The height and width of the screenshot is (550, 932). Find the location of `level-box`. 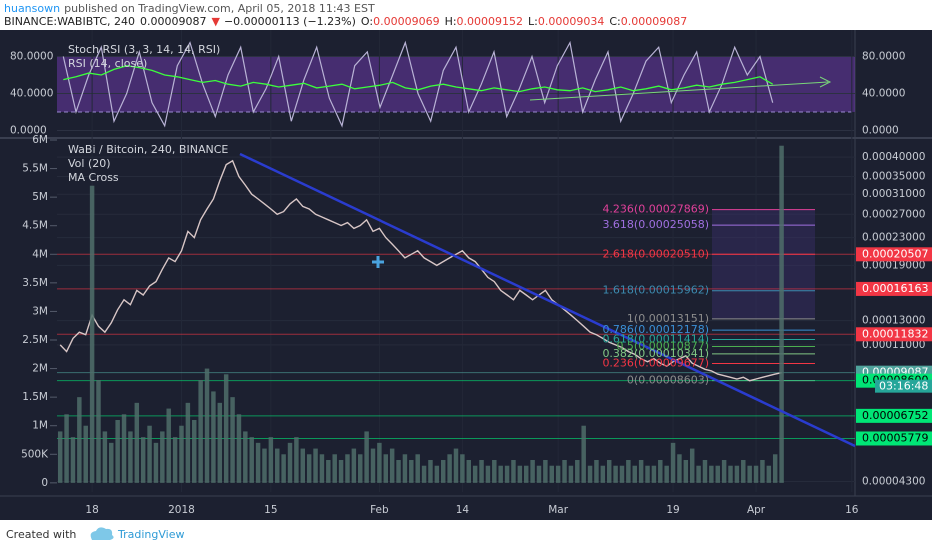

level-box is located at coordinates (894, 288).